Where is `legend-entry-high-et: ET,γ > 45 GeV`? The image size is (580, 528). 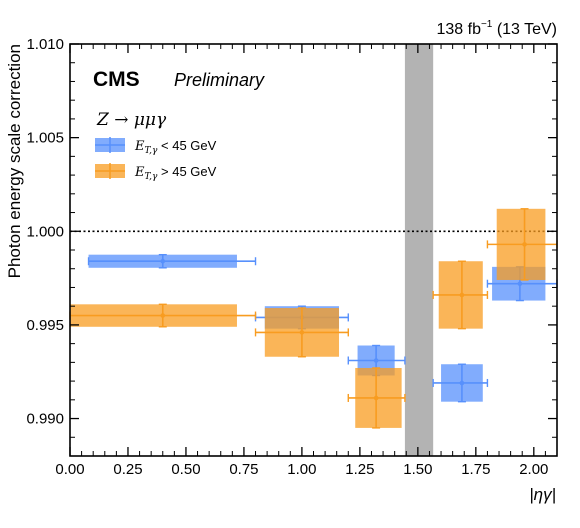
legend-entry-high-et: ET,γ > 45 GeV is located at coordinates (156, 172).